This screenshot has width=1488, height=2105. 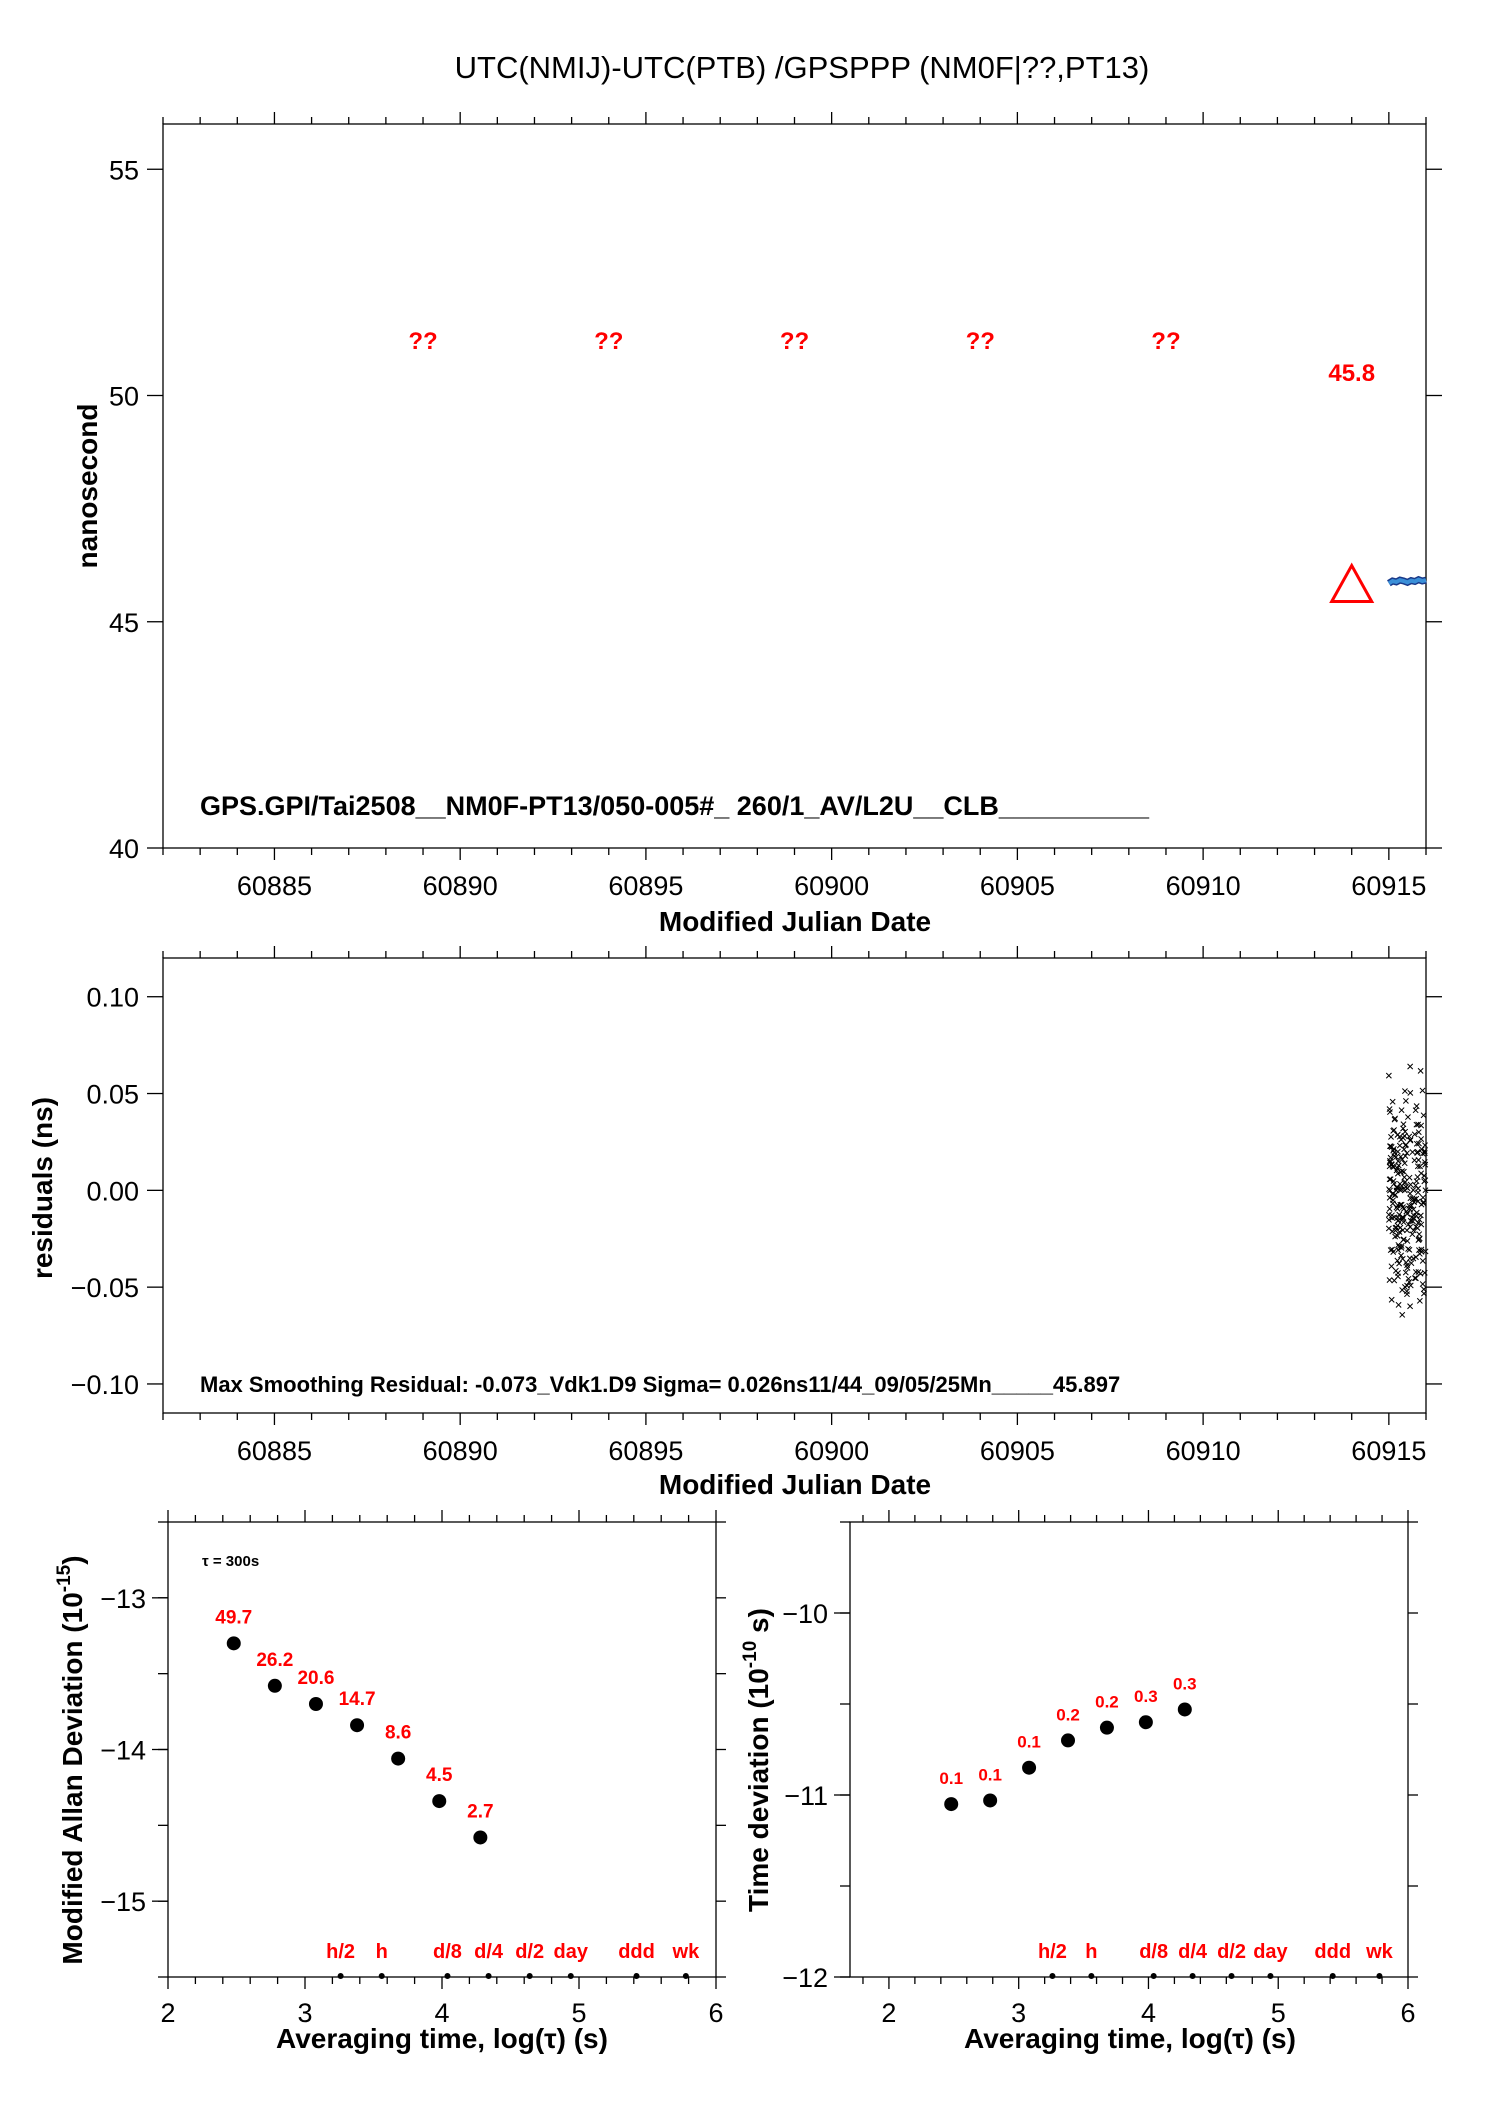 What do you see at coordinates (1185, 1683) in the screenshot?
I see `point-label: 0.3` at bounding box center [1185, 1683].